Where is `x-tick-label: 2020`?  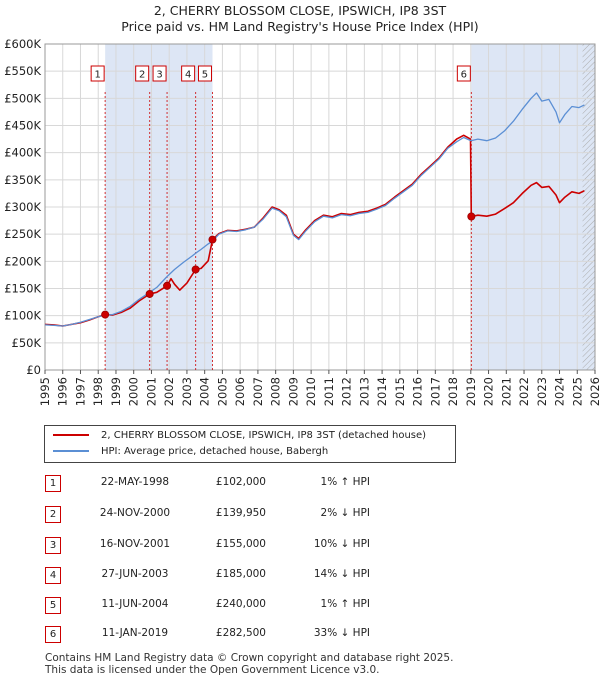
x-tick-label: 2020 is located at coordinates (489, 391).